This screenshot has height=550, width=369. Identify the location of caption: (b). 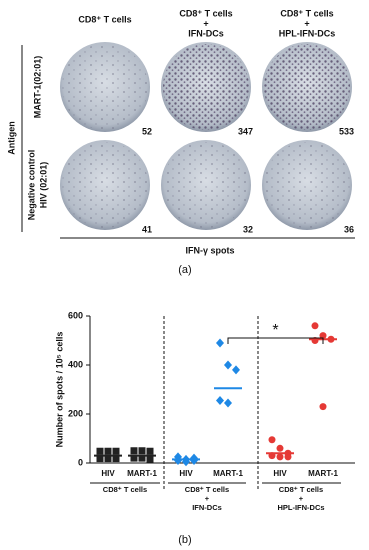
(184, 540).